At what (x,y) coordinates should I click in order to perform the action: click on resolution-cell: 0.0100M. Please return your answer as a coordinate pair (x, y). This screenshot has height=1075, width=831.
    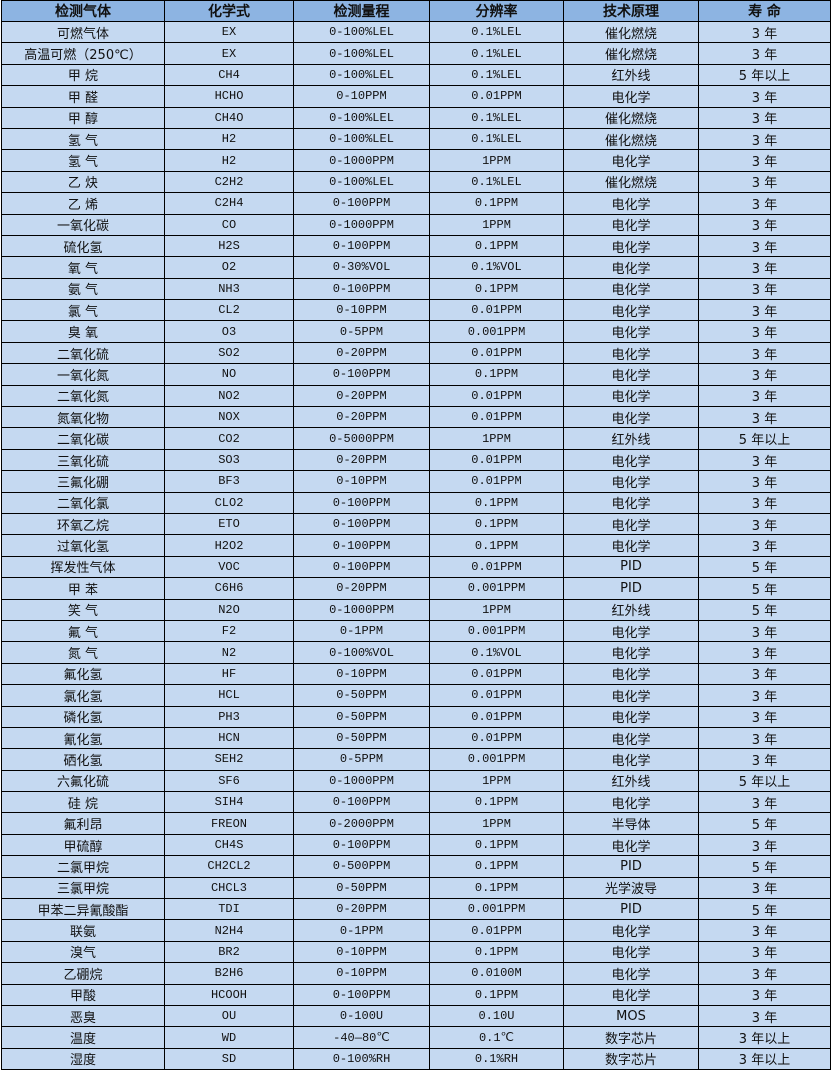
    Looking at the image, I should click on (496, 973).